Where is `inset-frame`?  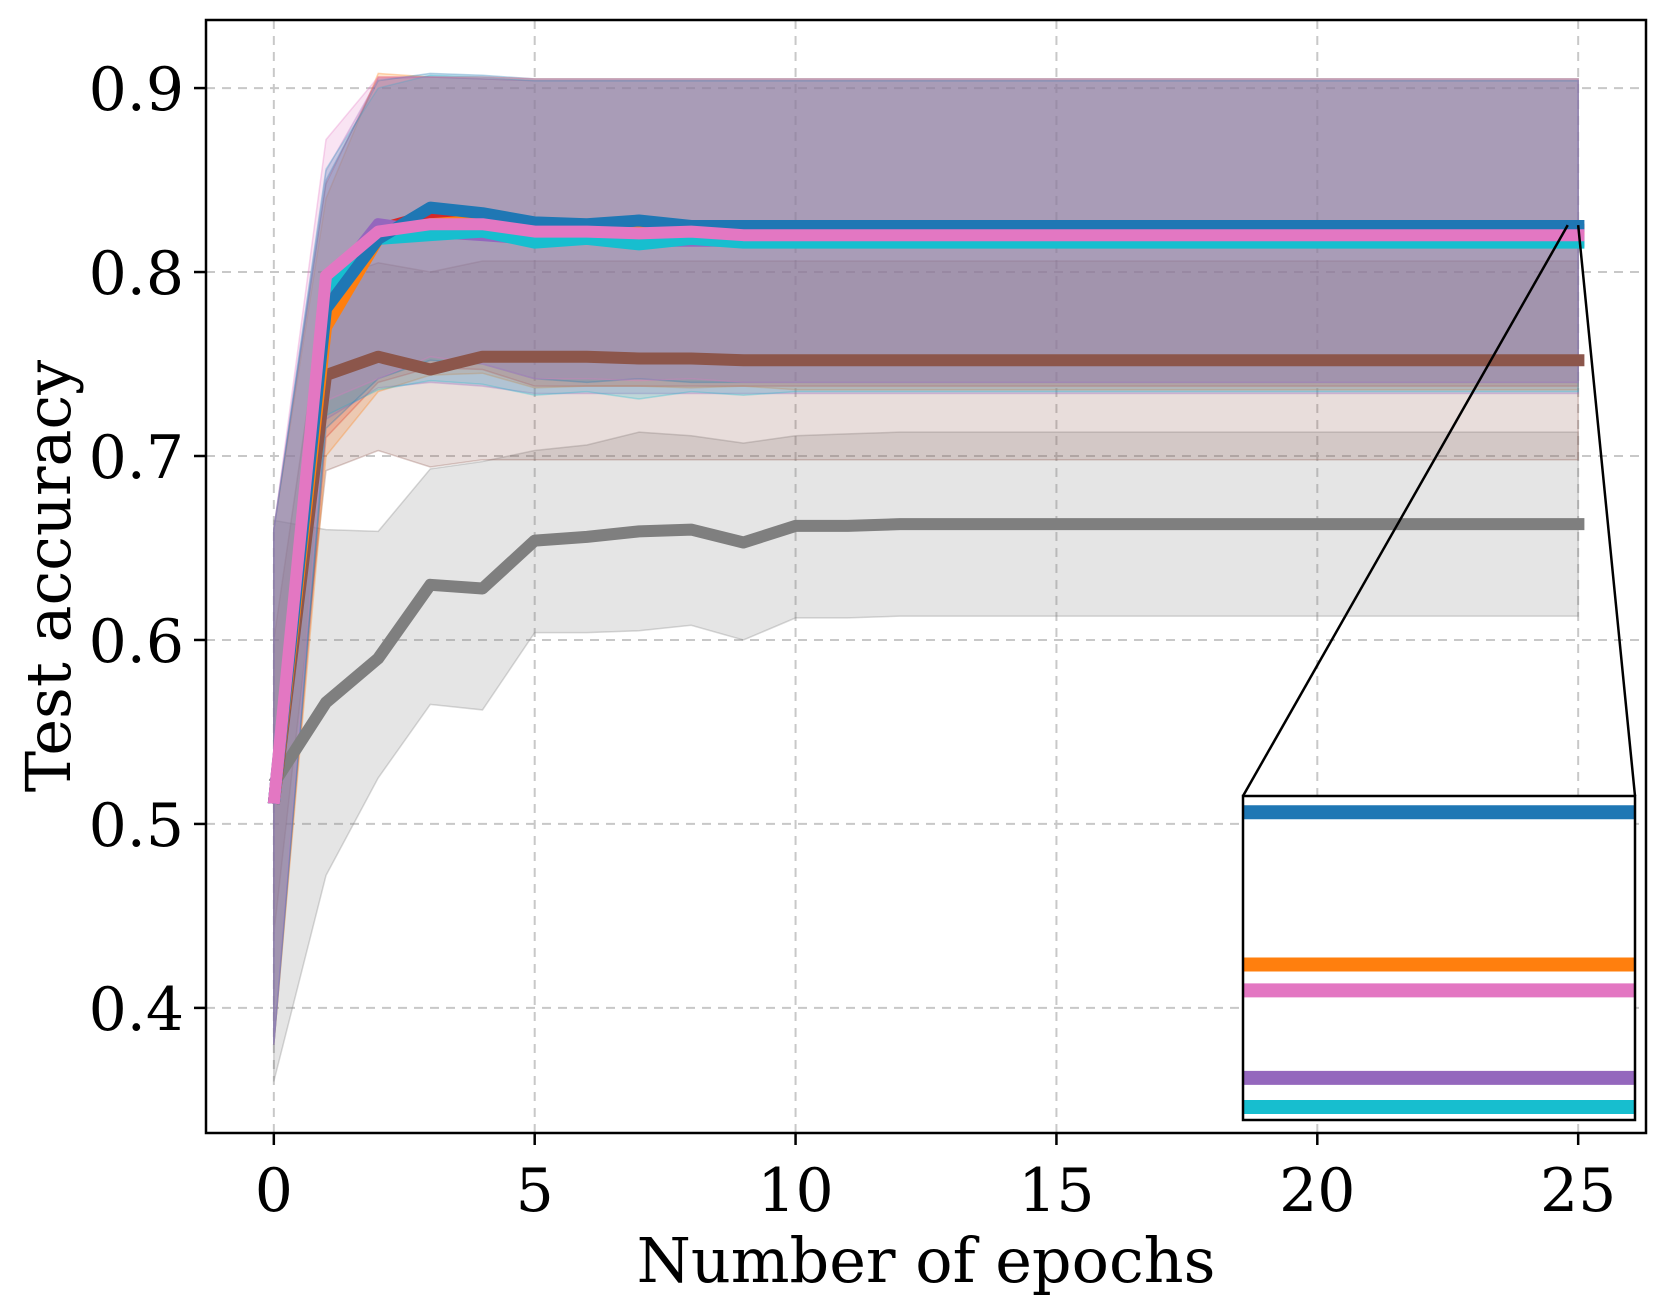
inset-frame is located at coordinates (1439, 958).